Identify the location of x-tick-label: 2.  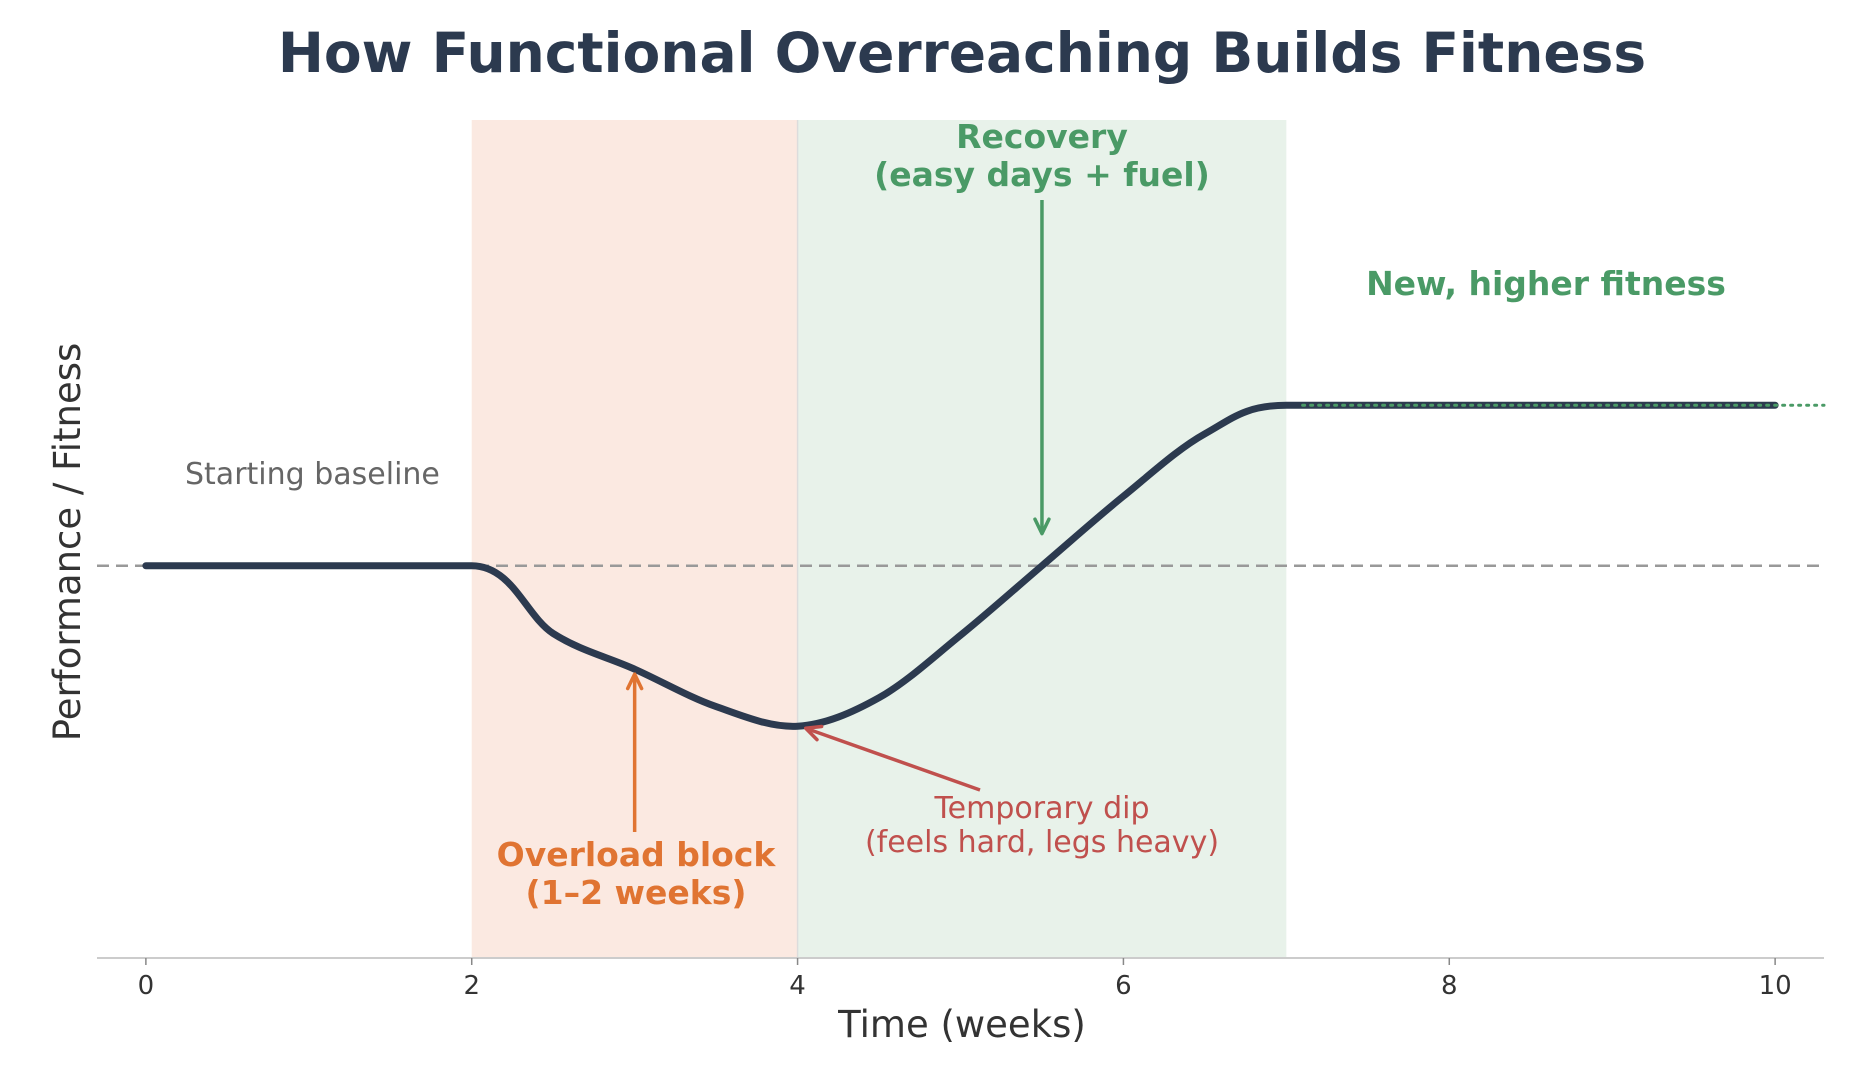
(471, 986).